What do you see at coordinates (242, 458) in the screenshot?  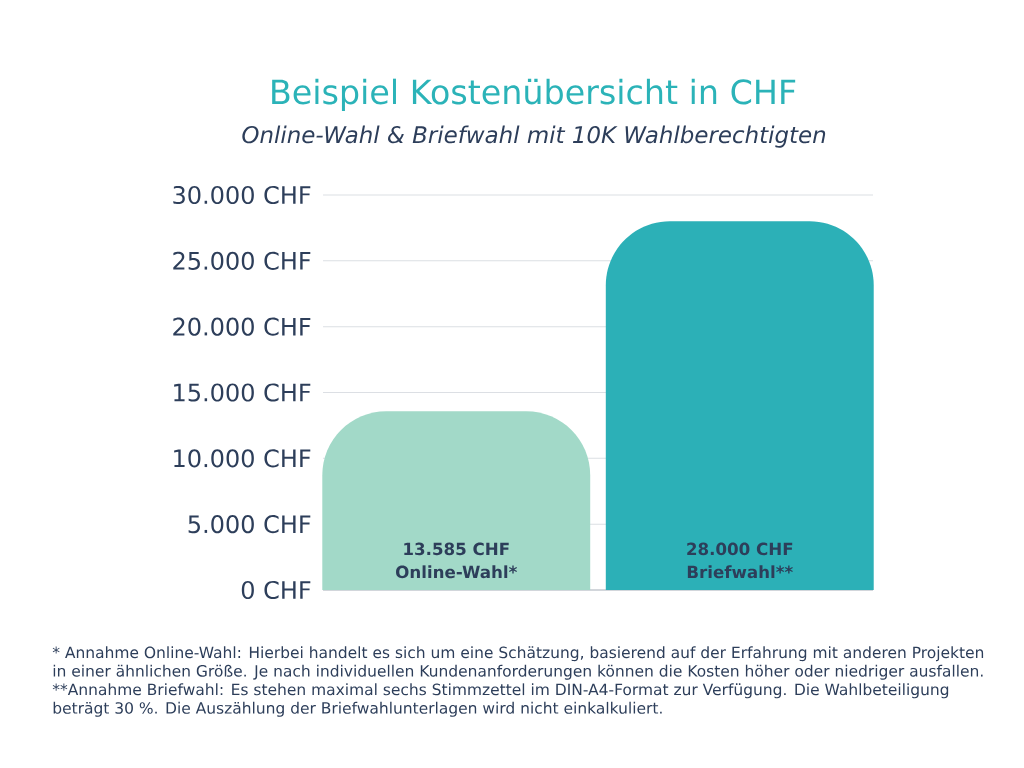 I see `y-tick-label: 10.000 CHF` at bounding box center [242, 458].